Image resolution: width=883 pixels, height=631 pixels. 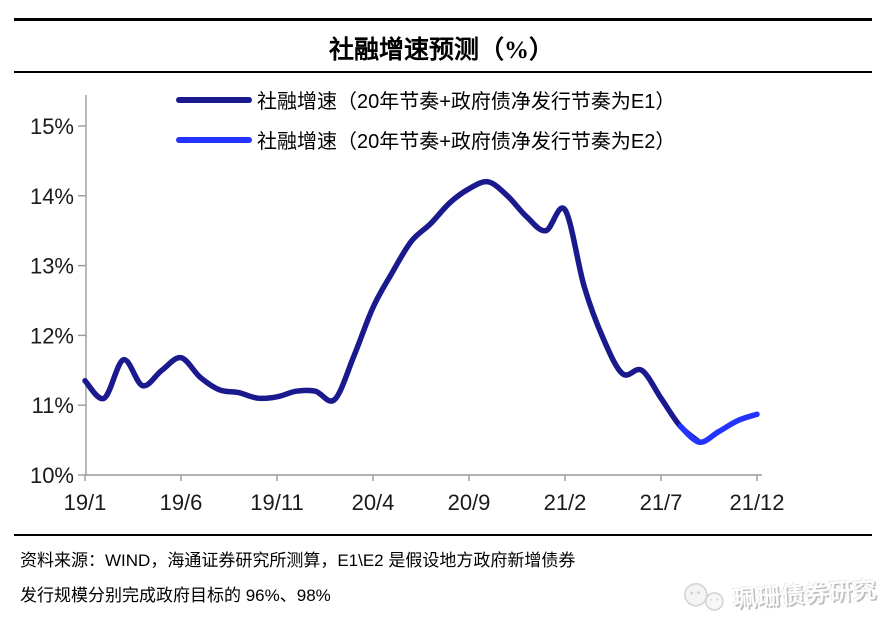 I want to click on x-tick-label: 20/9, so click(x=469, y=502).